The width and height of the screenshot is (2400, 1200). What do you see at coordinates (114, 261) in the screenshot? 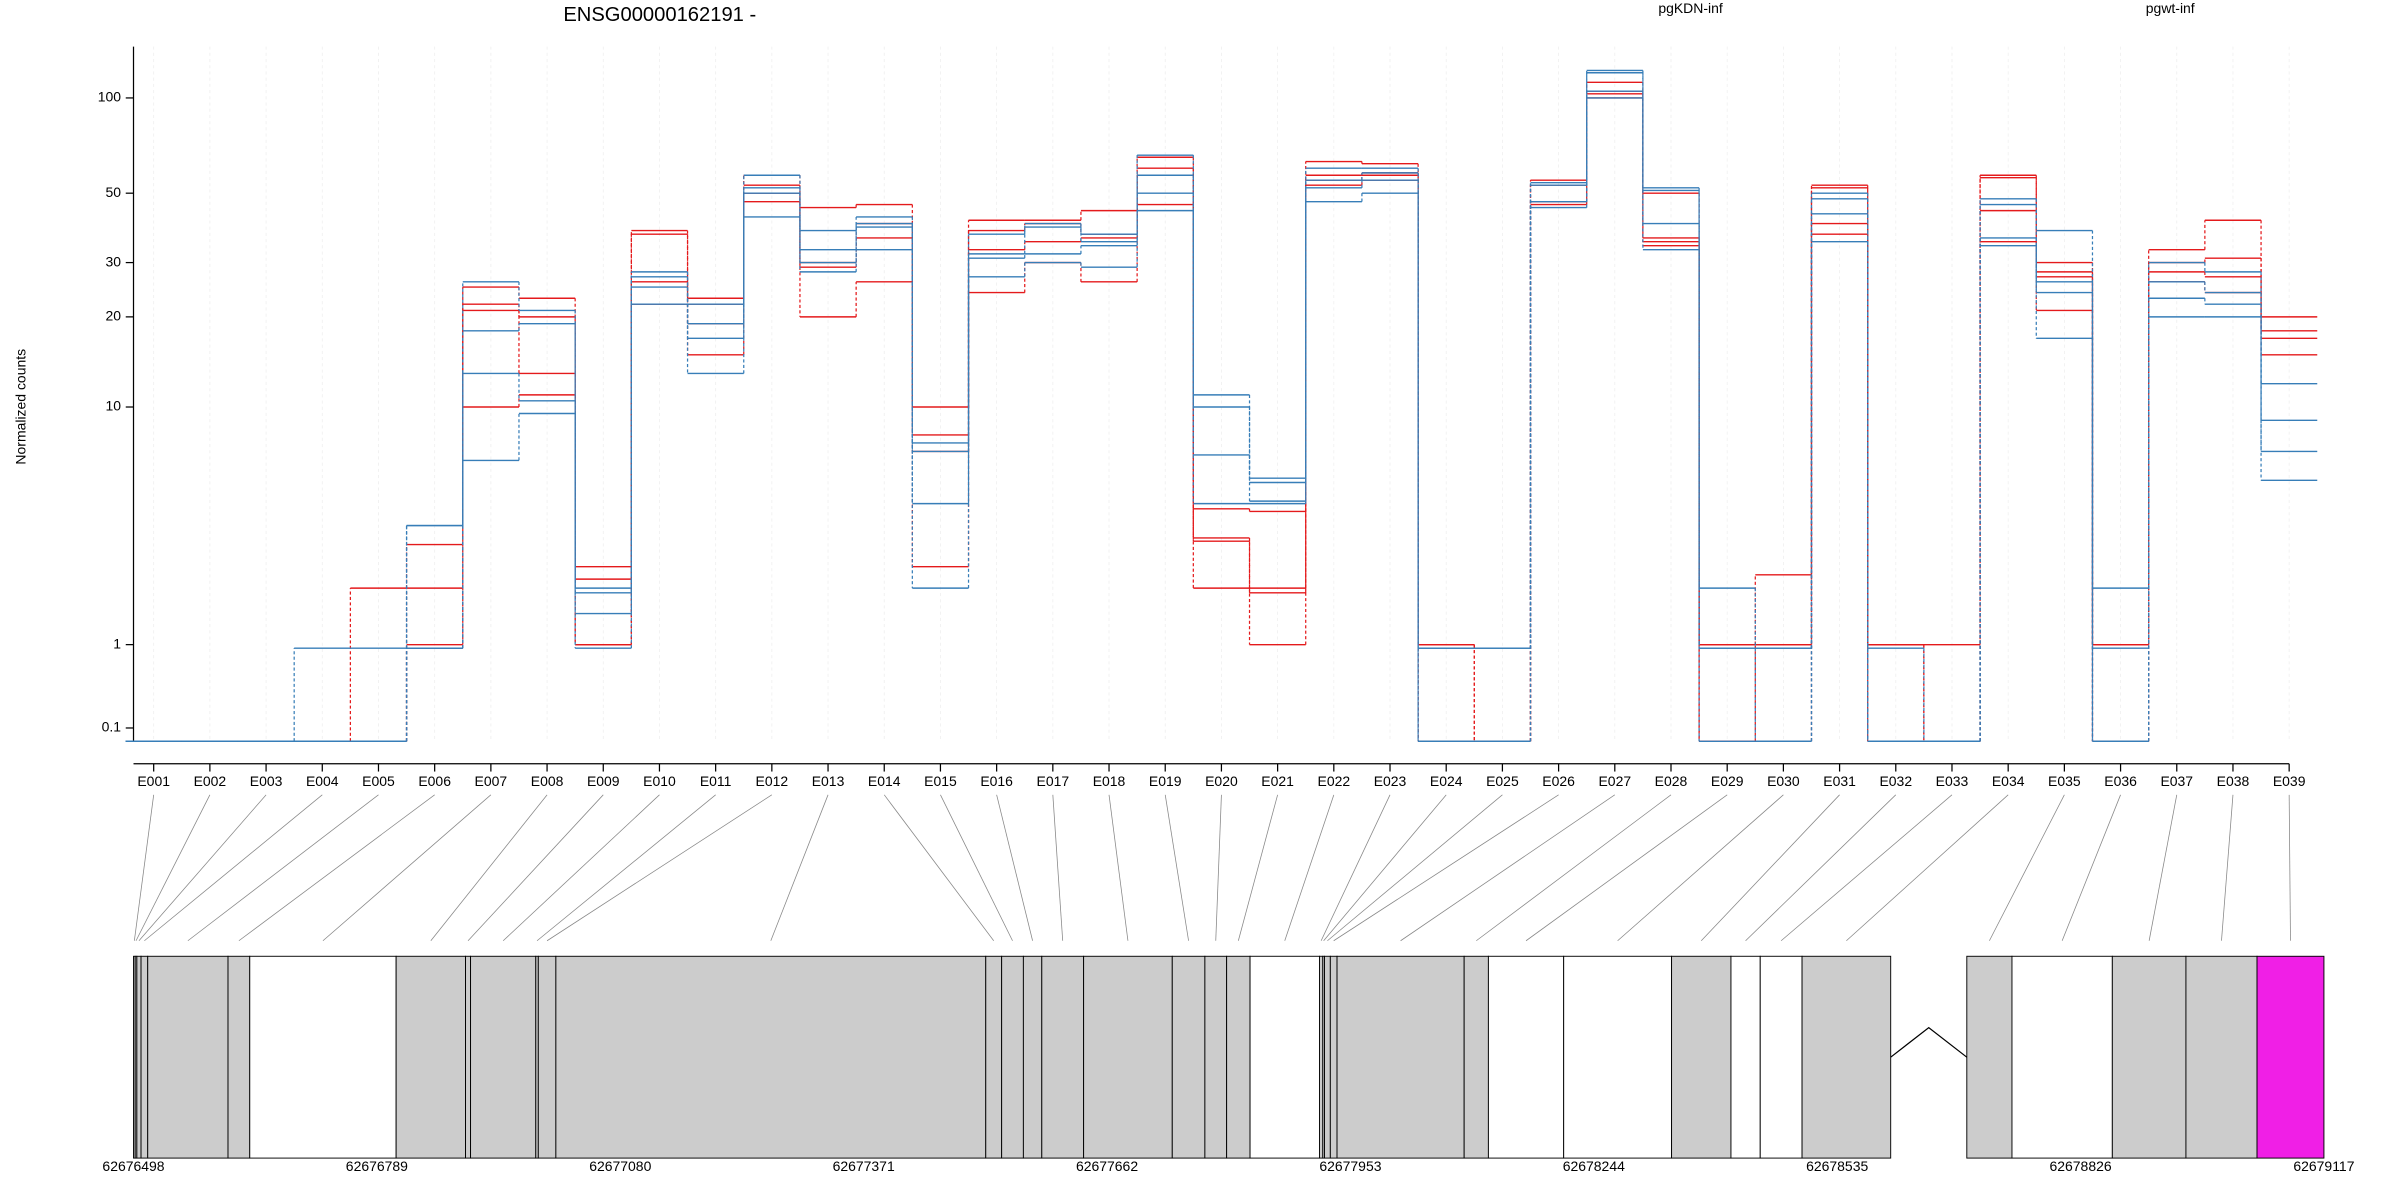
I see `y-tick-label: 30` at bounding box center [114, 261].